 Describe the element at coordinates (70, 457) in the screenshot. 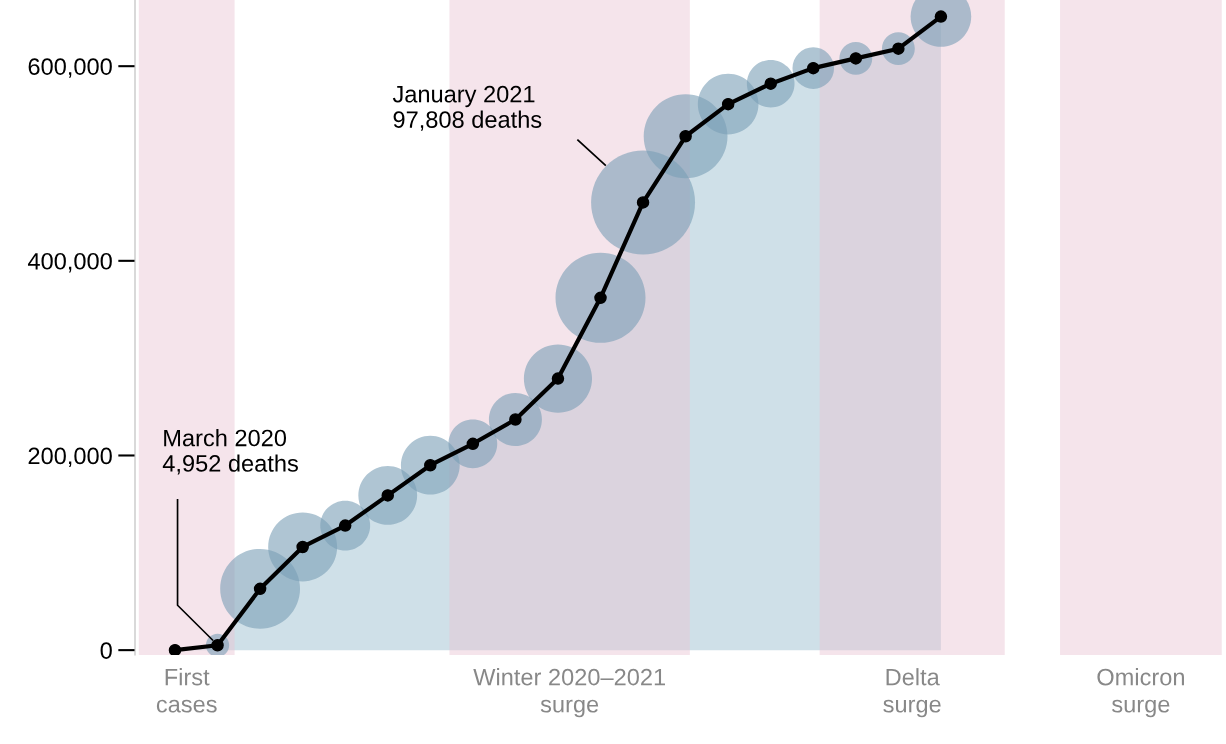

I see `y-tick-label: 200,000` at that location.